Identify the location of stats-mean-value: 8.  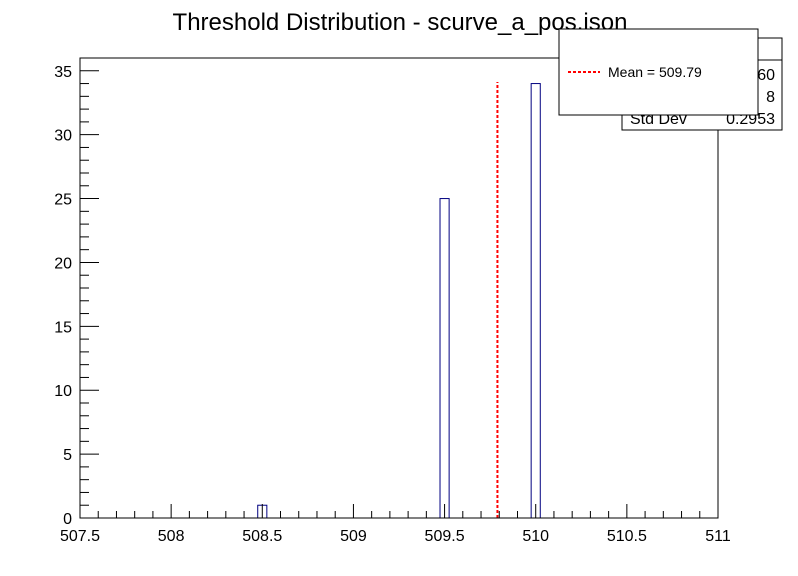
(770, 97).